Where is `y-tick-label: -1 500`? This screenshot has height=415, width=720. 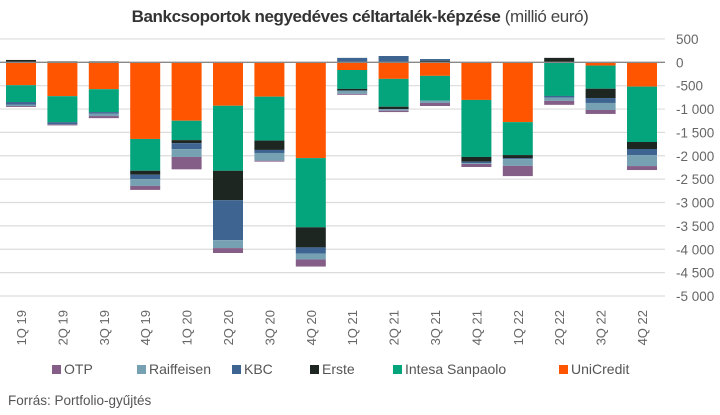 y-tick-label: -1 500 is located at coordinates (695, 132).